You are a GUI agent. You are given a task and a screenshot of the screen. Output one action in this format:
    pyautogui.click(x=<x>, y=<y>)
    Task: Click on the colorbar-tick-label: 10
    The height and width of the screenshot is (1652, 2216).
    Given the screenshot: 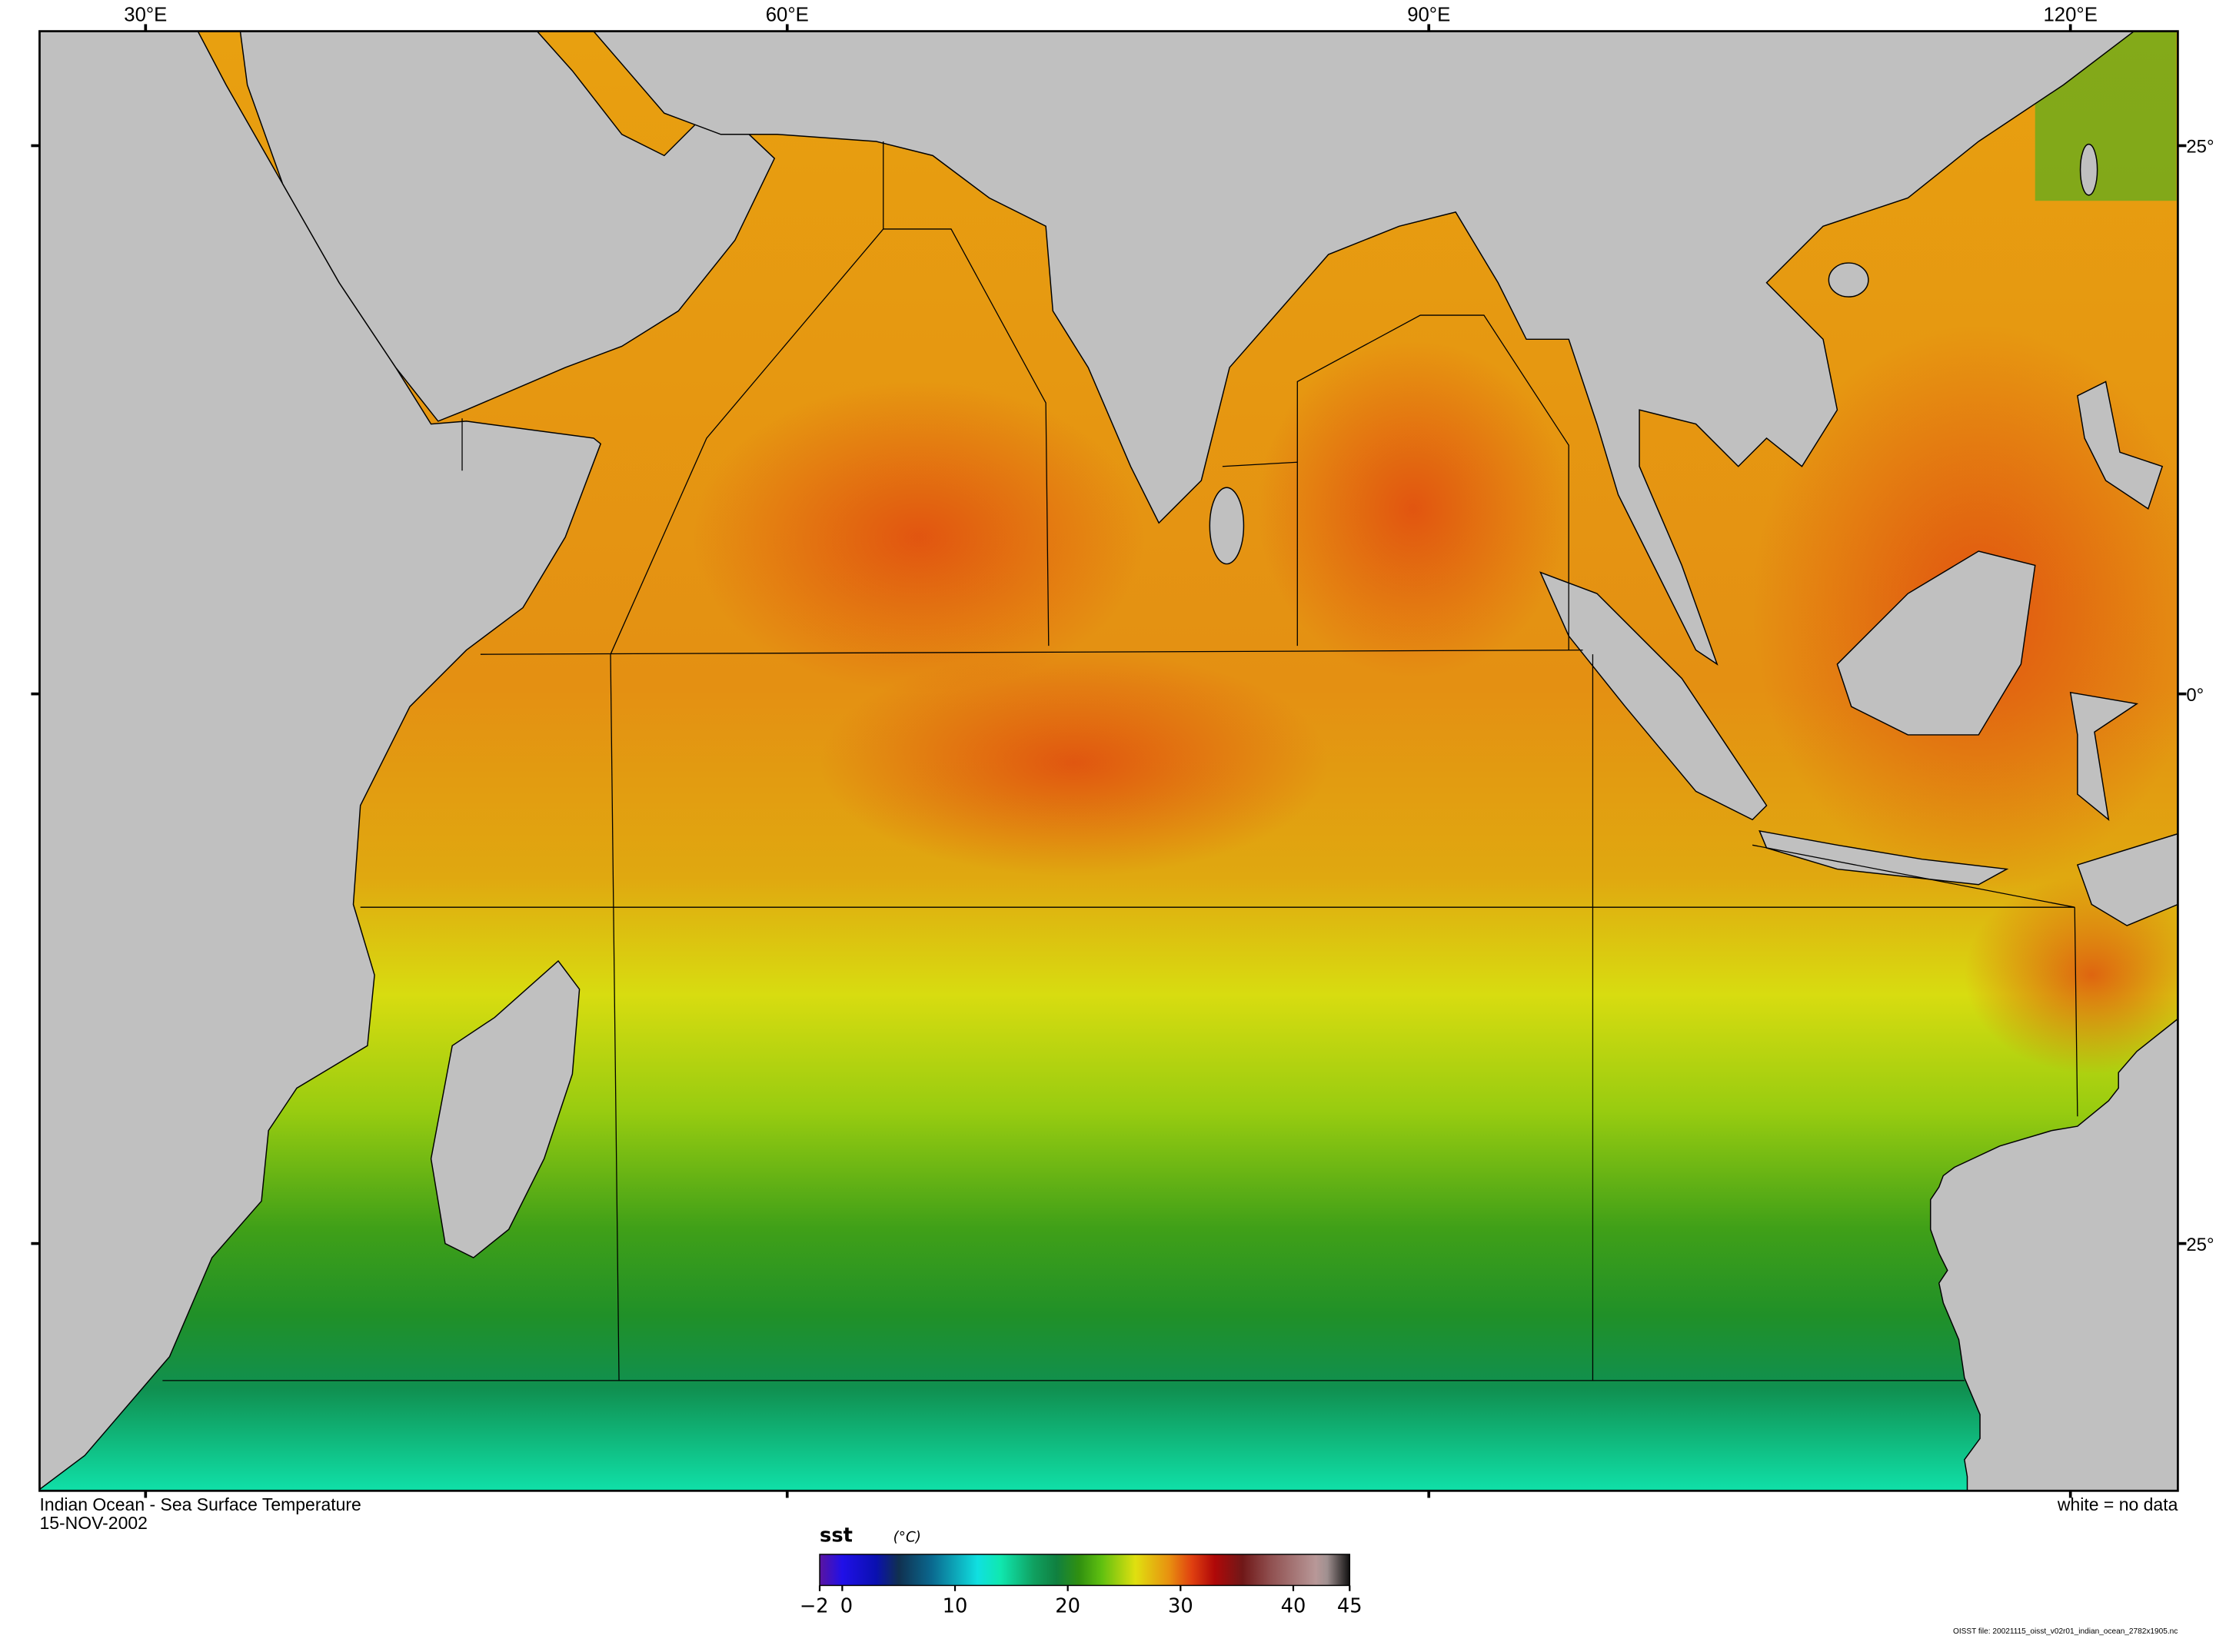 What is the action you would take?
    pyautogui.click(x=956, y=1606)
    